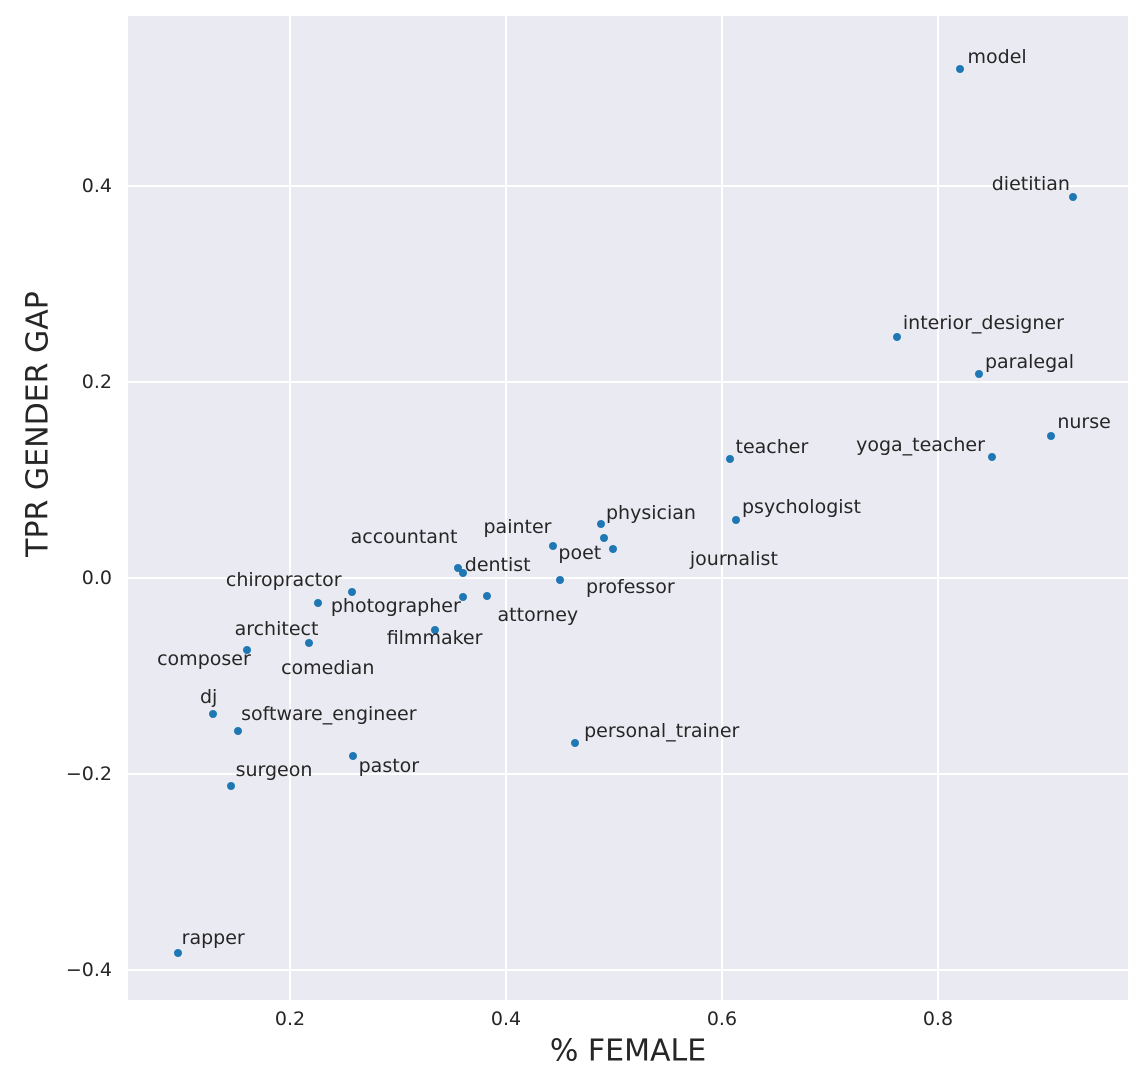 This screenshot has width=1140, height=1083. Describe the element at coordinates (328, 668) in the screenshot. I see `point-label: comedian` at that location.